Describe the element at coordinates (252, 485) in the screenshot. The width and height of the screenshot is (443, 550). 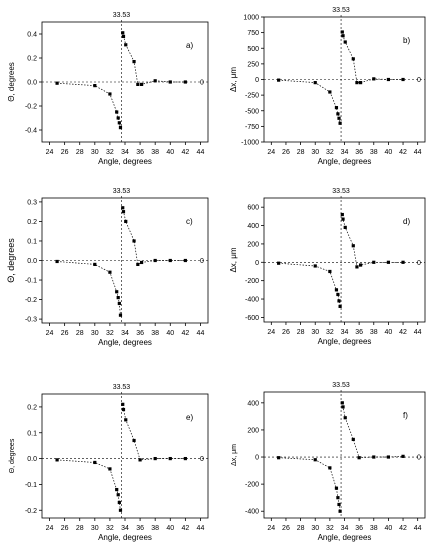
I see `y-tick-label: -200` at that location.